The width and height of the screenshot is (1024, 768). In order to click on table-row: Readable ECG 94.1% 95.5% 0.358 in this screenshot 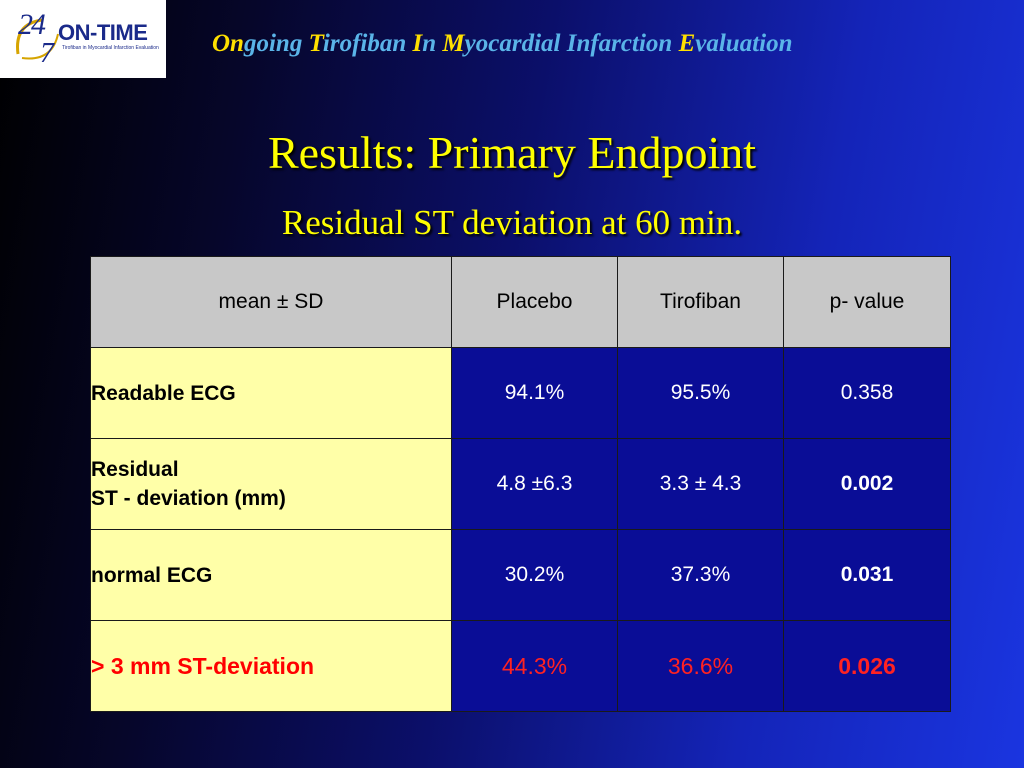, I will do `click(520, 393)`.